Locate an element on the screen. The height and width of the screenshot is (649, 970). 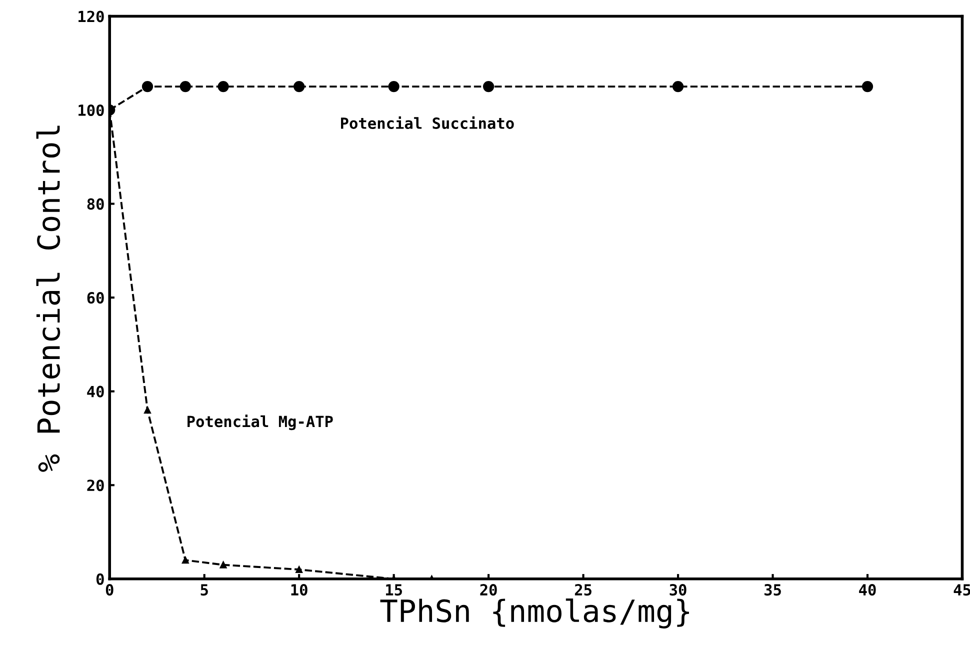
x-tick-label: 5 is located at coordinates (204, 590).